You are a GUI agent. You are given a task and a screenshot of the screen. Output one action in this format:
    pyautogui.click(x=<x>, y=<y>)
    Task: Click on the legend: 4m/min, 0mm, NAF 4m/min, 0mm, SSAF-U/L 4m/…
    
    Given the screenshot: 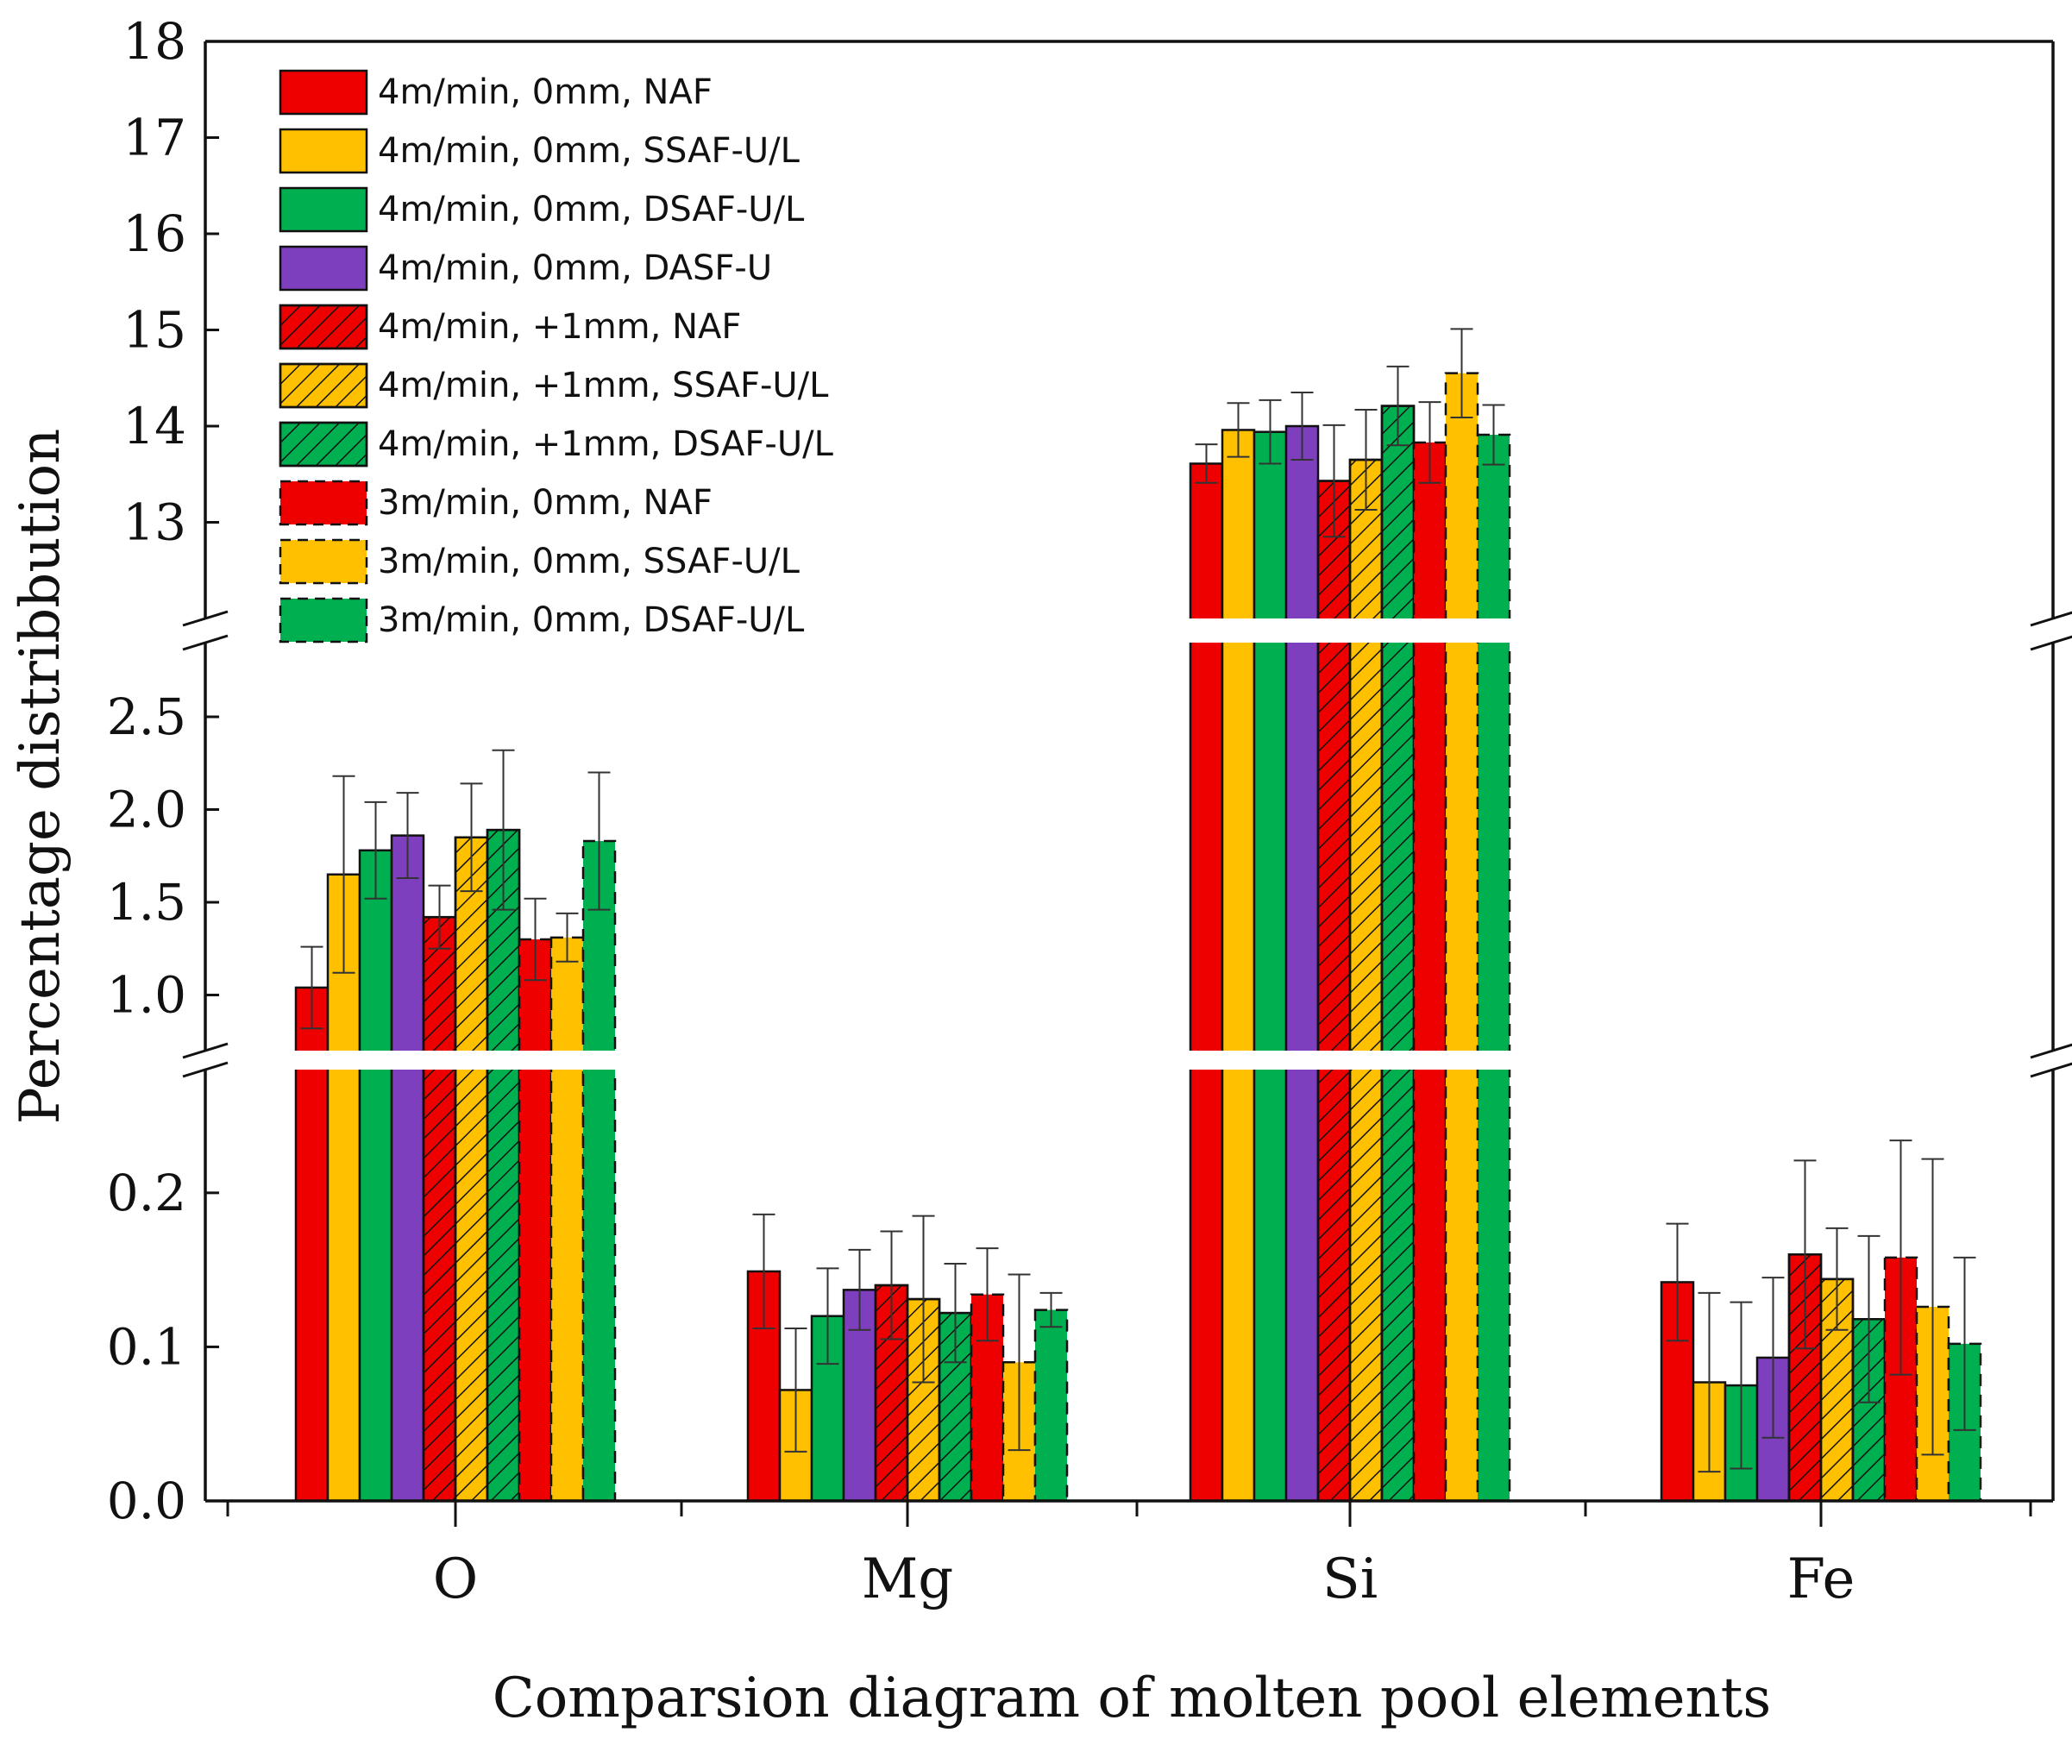 What is the action you would take?
    pyautogui.click(x=556, y=356)
    